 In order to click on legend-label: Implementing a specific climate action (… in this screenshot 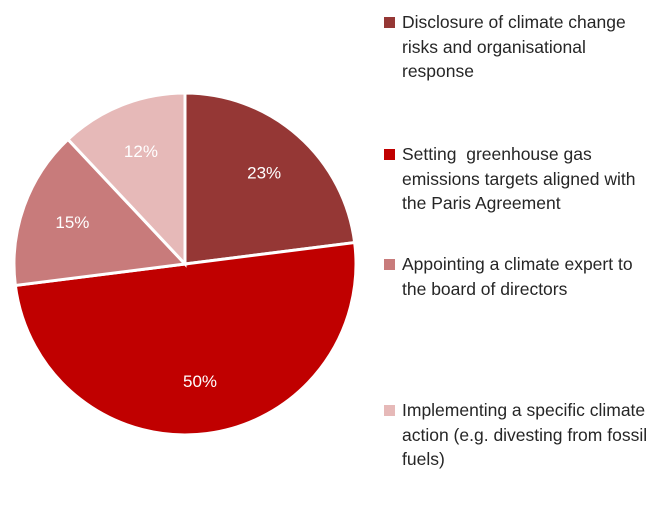, I will do `click(527, 434)`.